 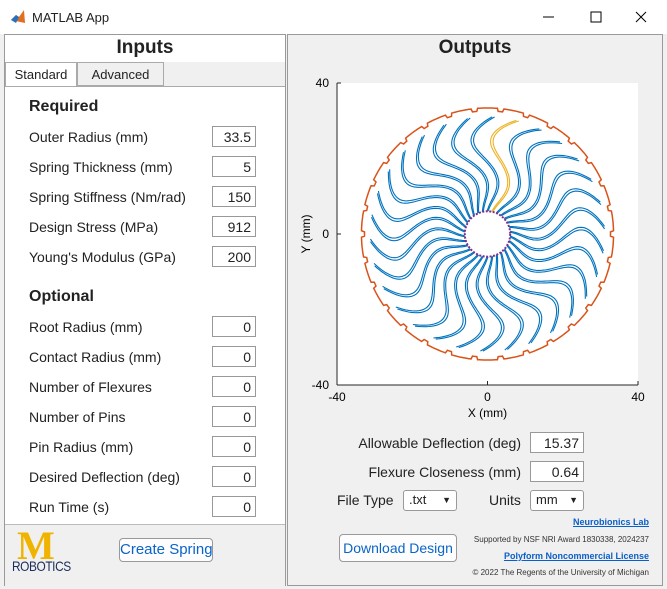 I want to click on field-input: 200, so click(x=234, y=256).